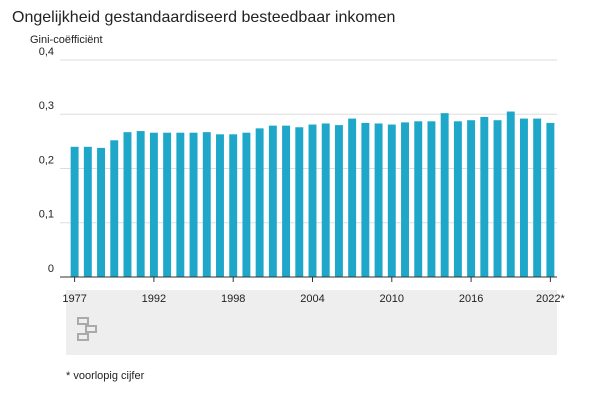 The image size is (600, 400). I want to click on x-tick-label: 2010, so click(392, 299).